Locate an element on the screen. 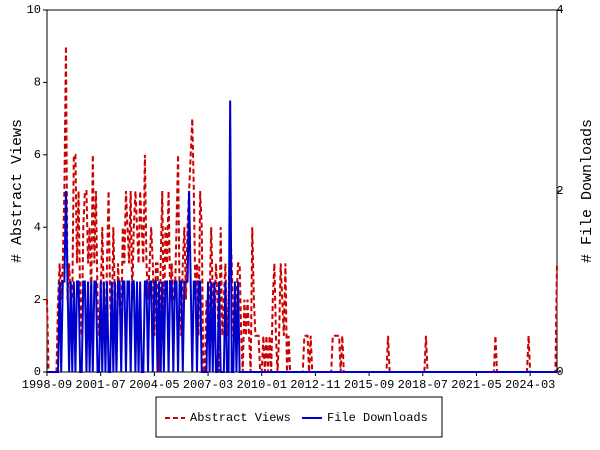 Image resolution: width=600 pixels, height=450 pixels. x-tick-label: 2004-05 is located at coordinates (154, 385).